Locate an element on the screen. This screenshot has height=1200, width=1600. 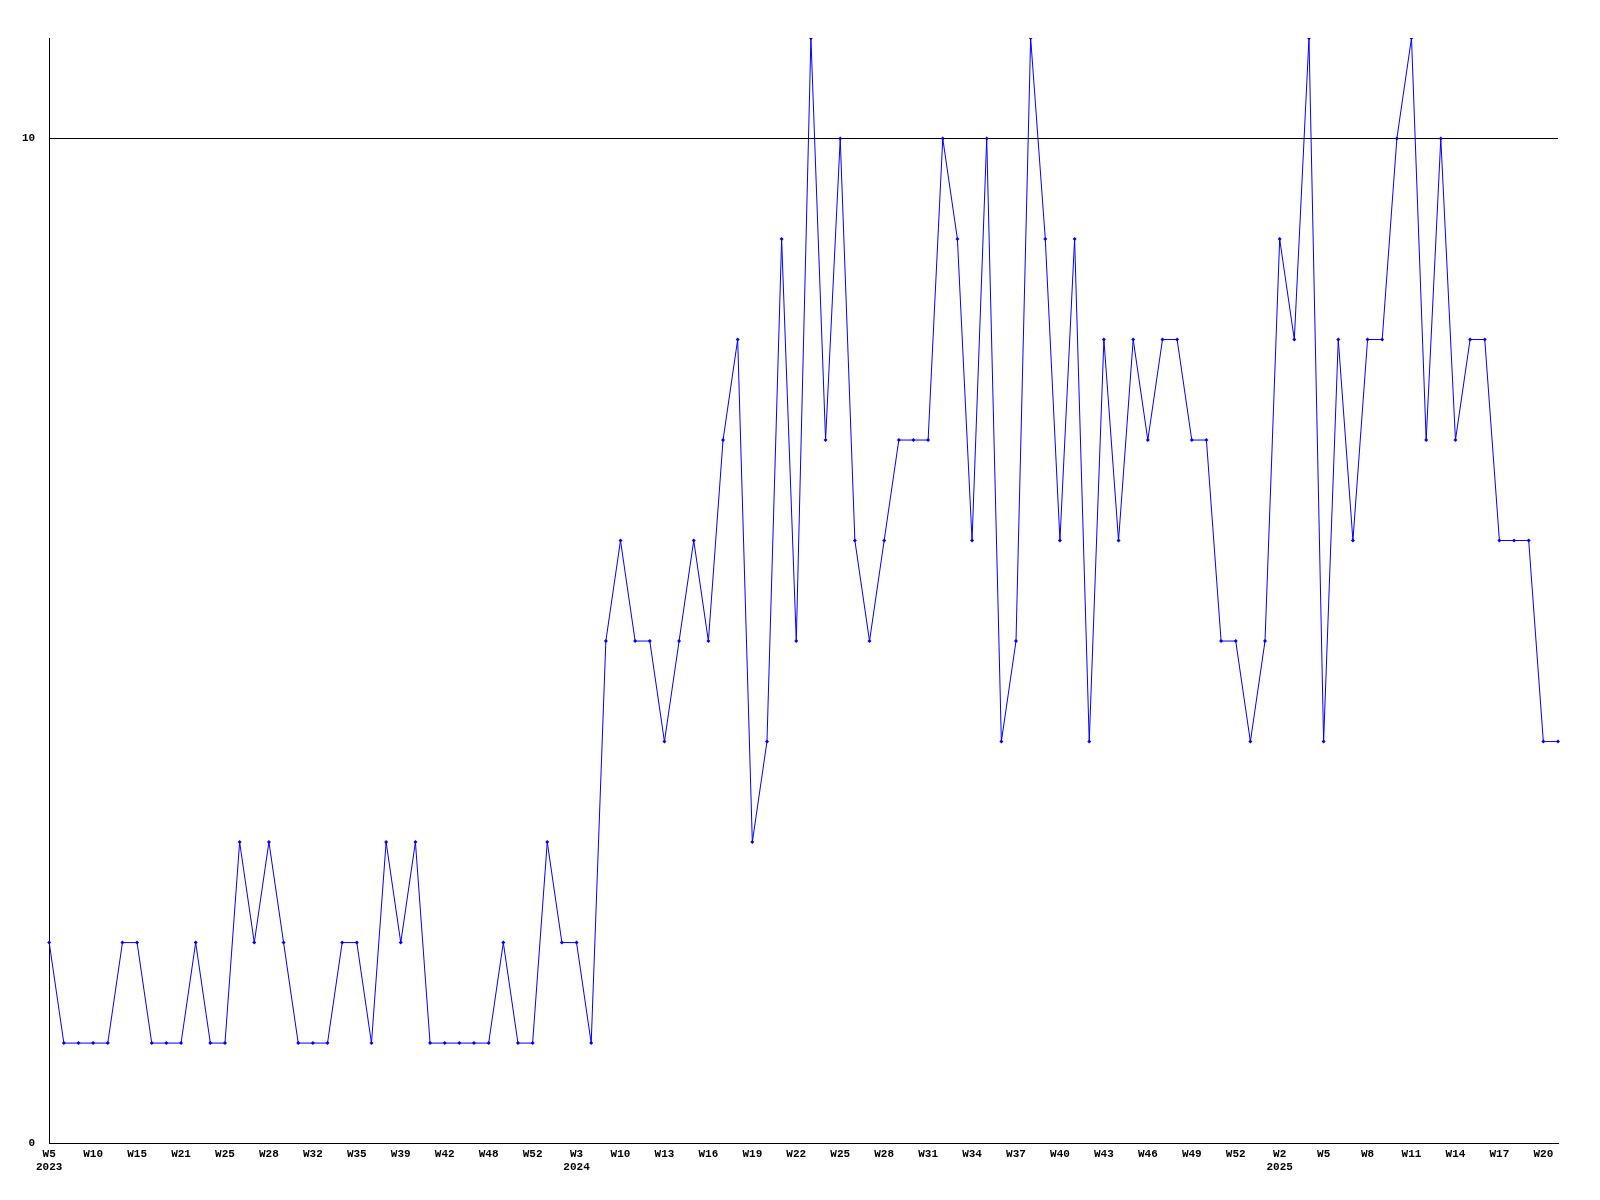
x-tick-label: W3 2024 is located at coordinates (577, 1160).